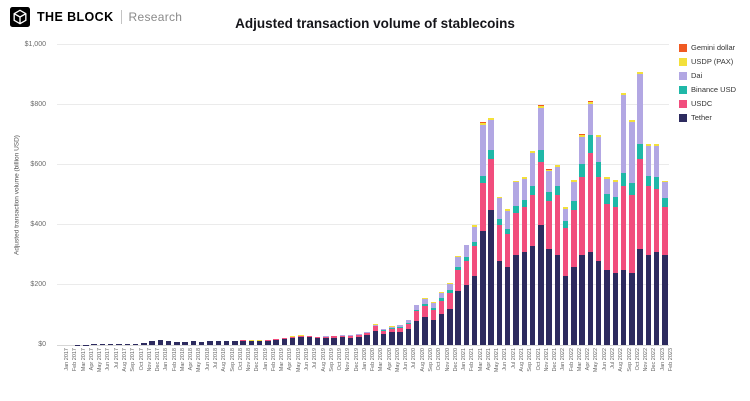  Describe the element at coordinates (363, 284) in the screenshot. I see `gridline` at that location.